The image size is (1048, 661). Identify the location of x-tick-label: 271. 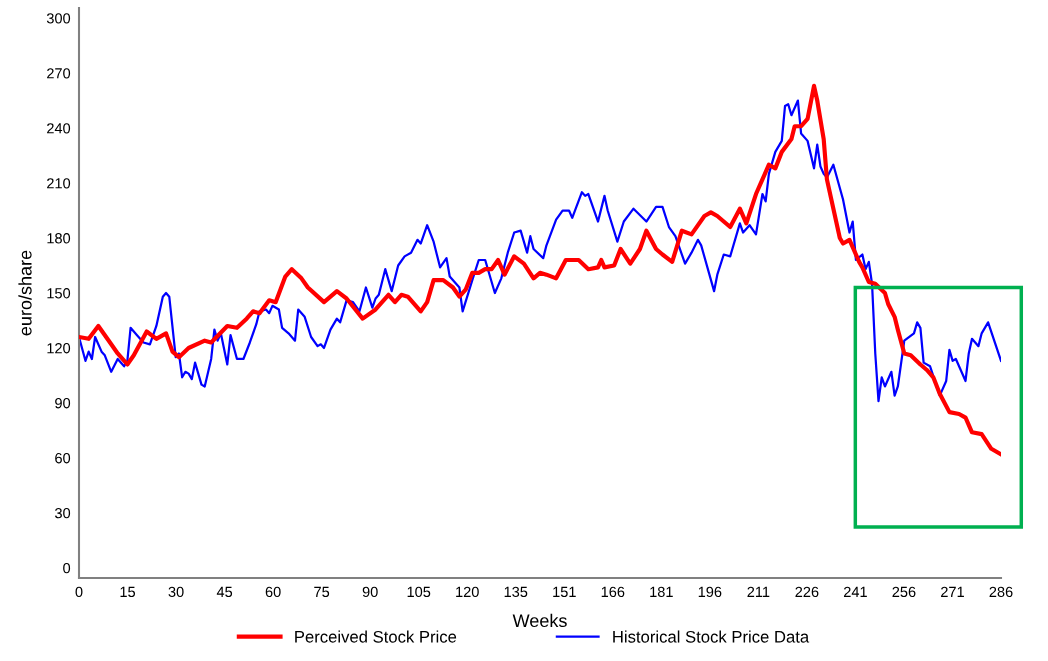
(952, 591).